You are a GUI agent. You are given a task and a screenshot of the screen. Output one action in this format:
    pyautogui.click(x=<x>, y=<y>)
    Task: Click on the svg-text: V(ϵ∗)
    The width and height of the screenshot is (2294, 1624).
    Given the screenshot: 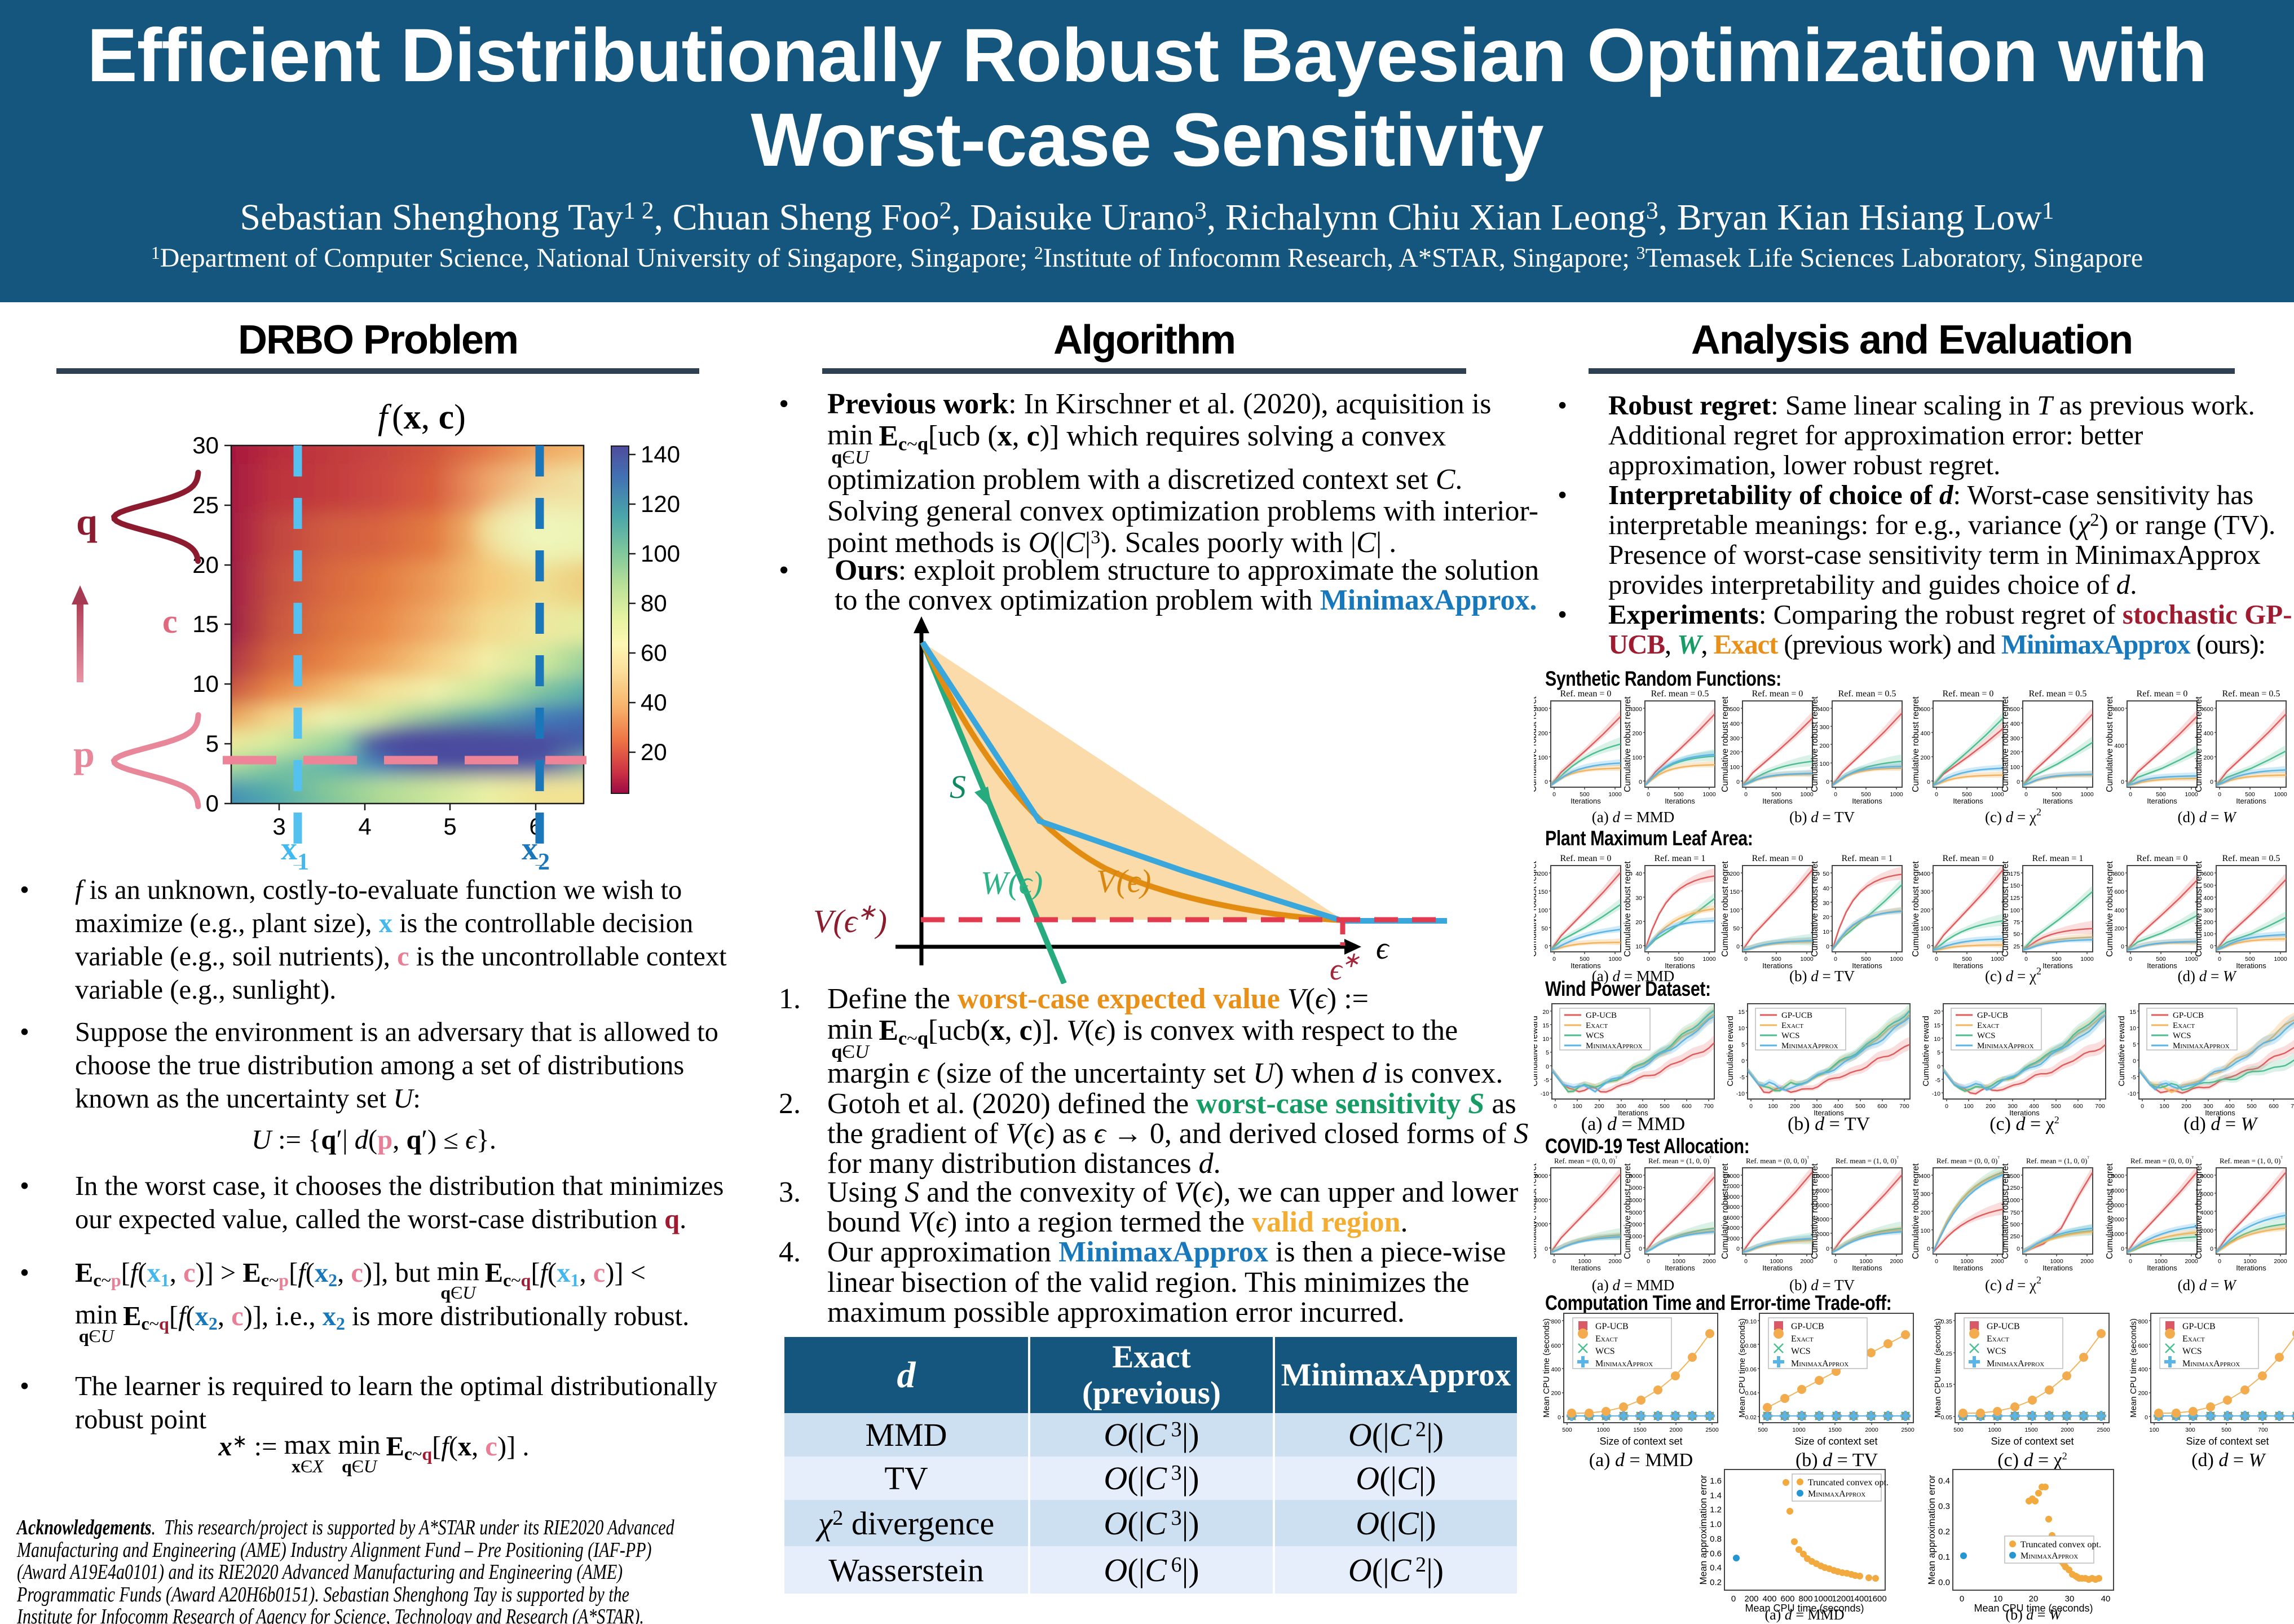 What is the action you would take?
    pyautogui.click(x=850, y=919)
    